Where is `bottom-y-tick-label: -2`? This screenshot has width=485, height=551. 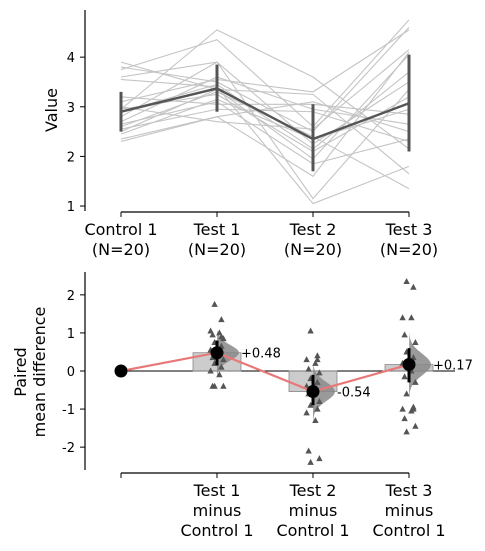
bottom-y-tick-label: -2 is located at coordinates (68, 448).